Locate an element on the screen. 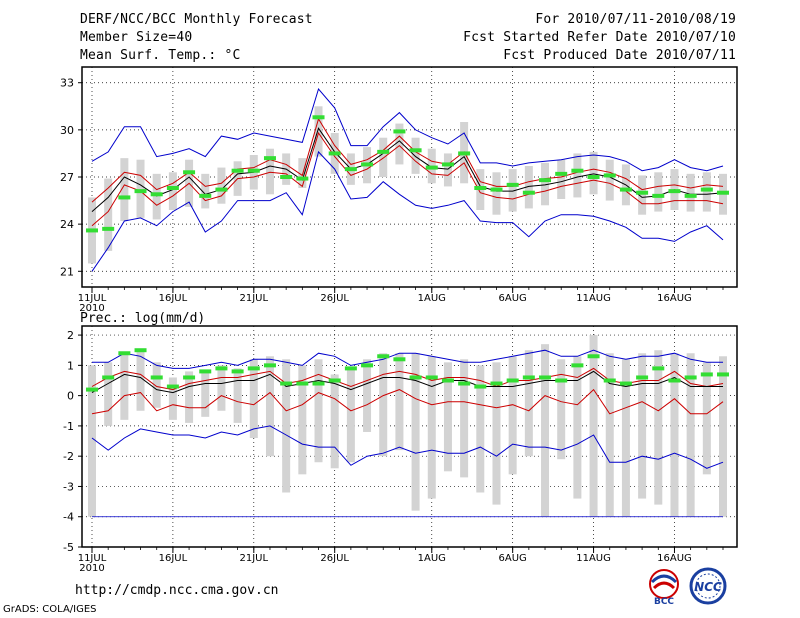  prec-median-line is located at coordinates (407, 382).